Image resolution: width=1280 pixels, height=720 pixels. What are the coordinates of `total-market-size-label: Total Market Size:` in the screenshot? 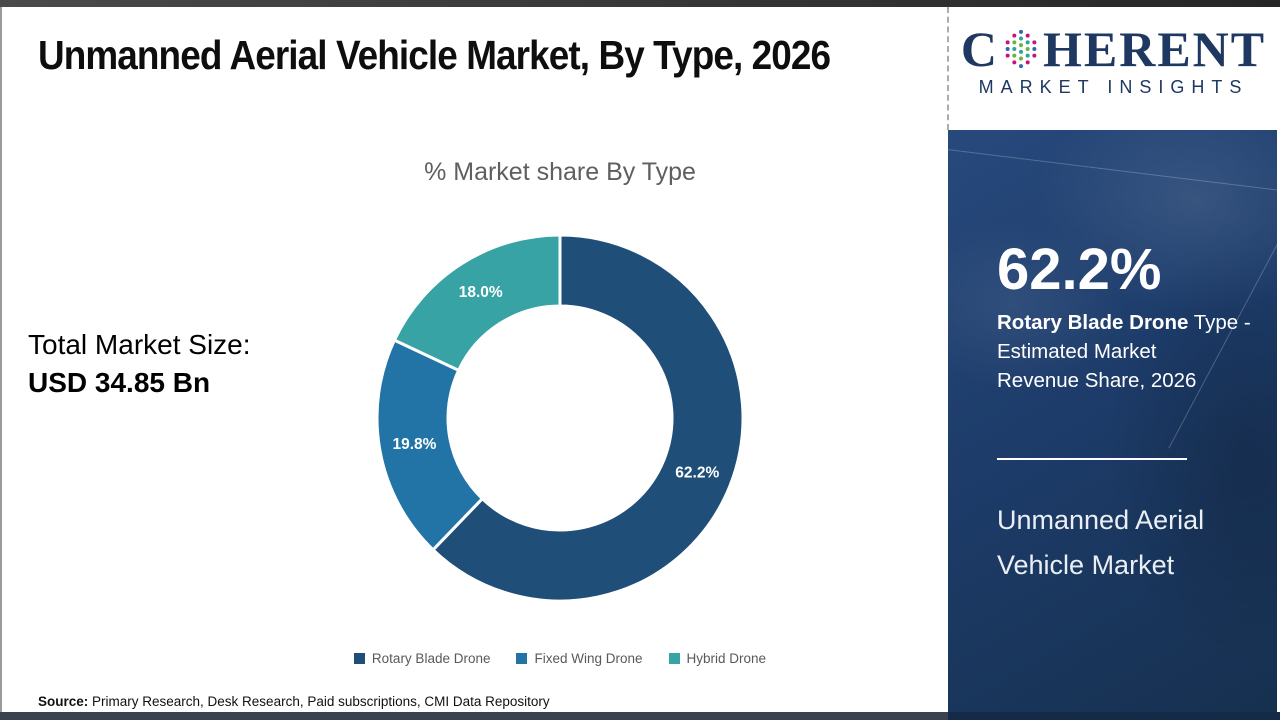 It's located at (139, 344).